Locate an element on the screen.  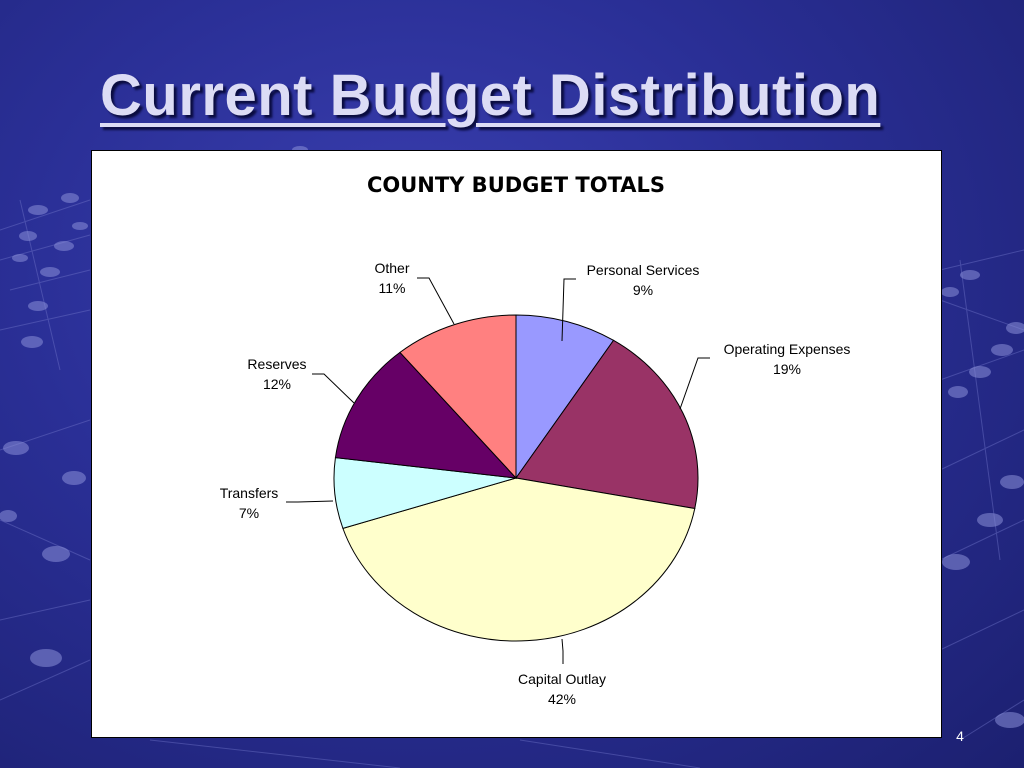
slice-label: Other is located at coordinates (391, 268).